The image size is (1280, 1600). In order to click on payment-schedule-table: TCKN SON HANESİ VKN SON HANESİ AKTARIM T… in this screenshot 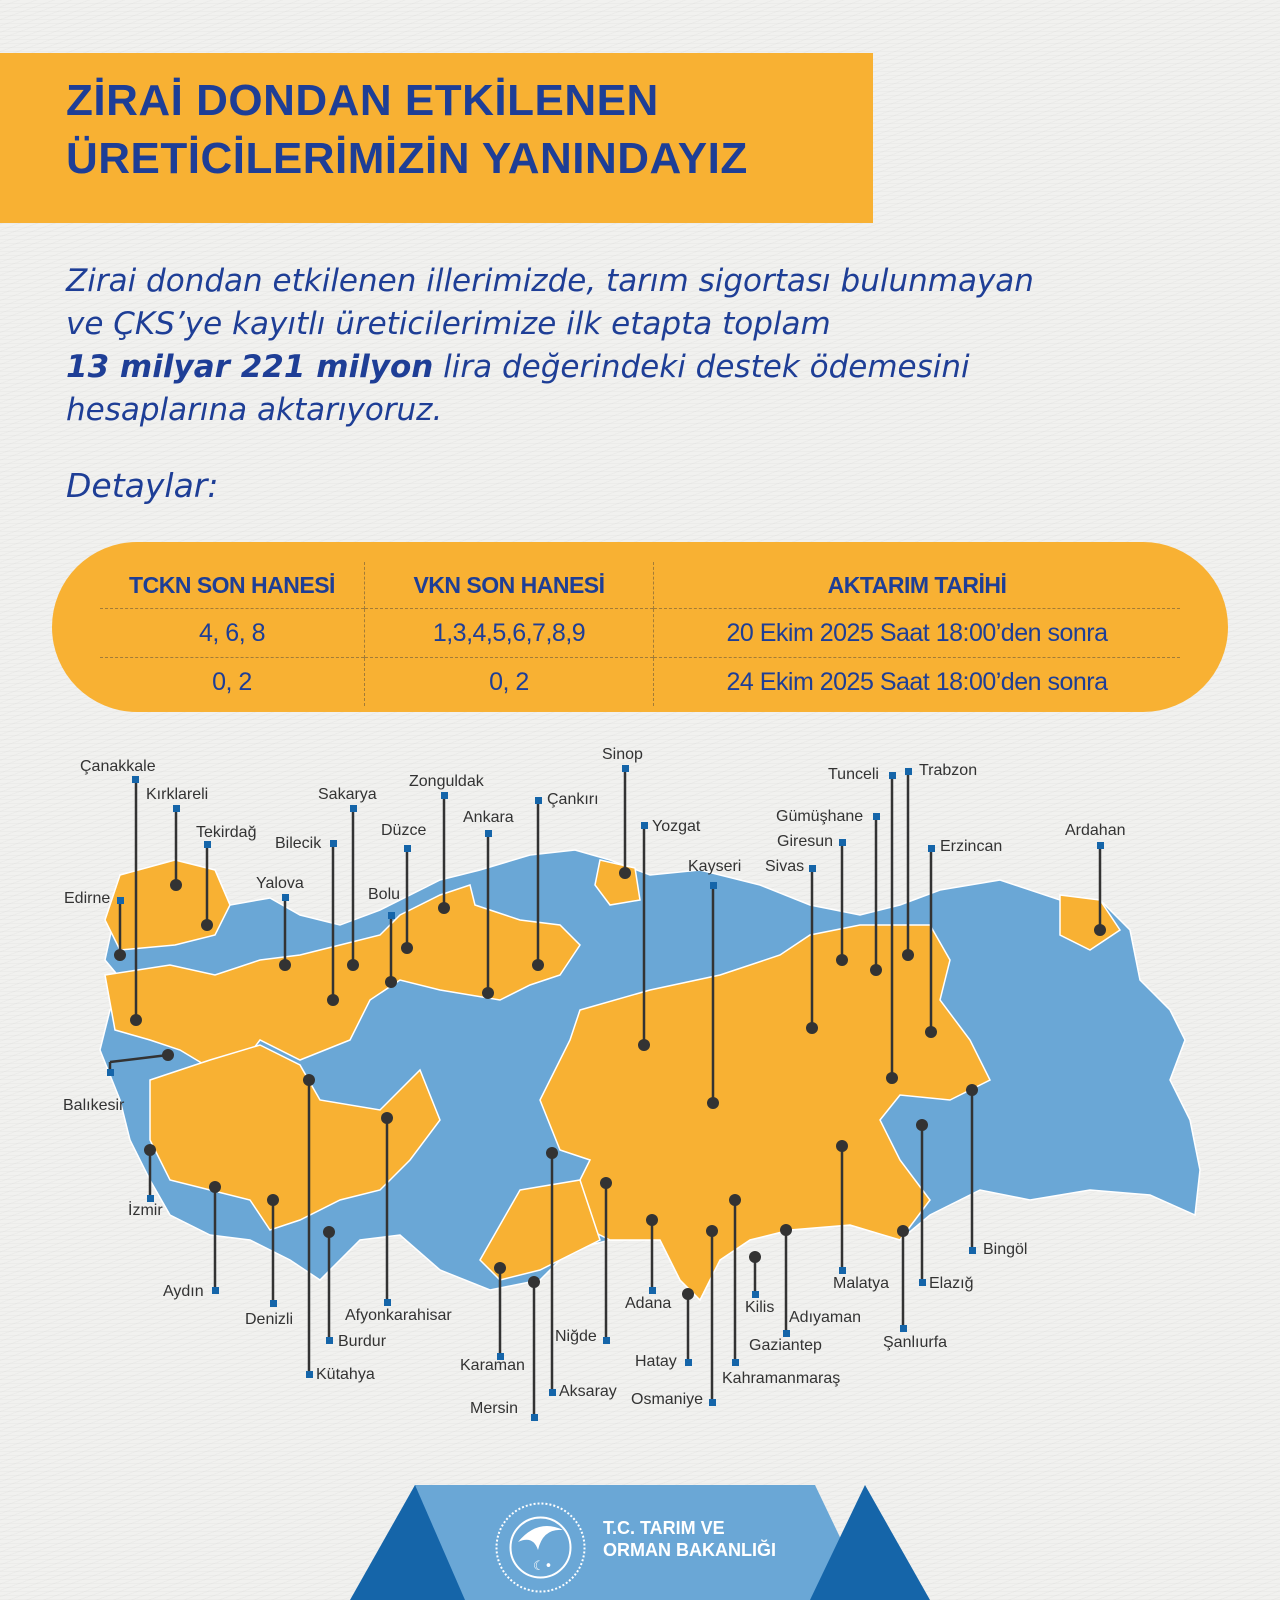, I will do `click(640, 634)`.